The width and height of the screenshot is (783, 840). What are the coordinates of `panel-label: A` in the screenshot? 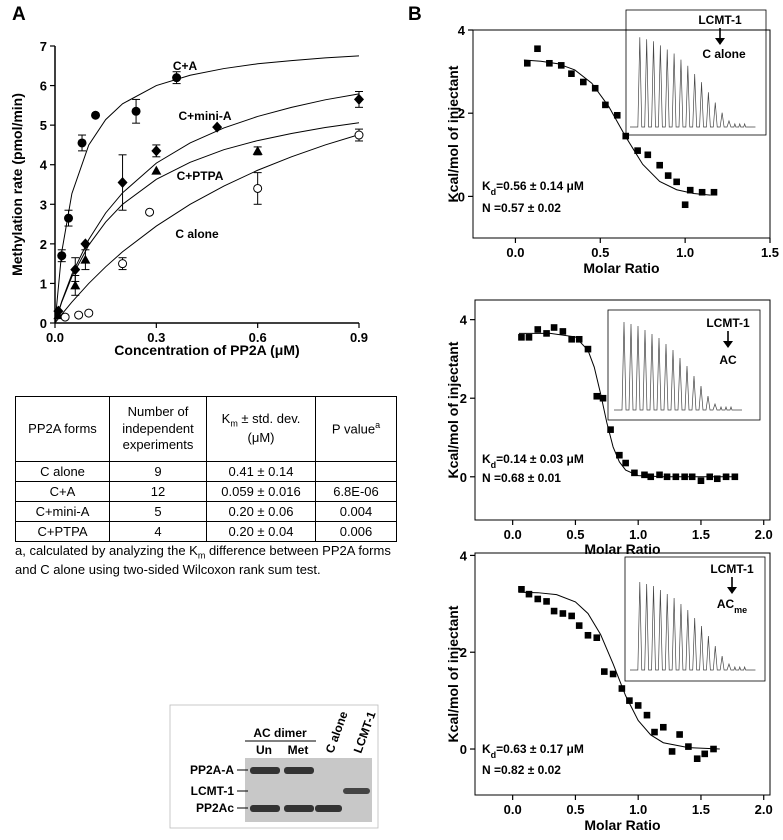 It's located at (19, 14).